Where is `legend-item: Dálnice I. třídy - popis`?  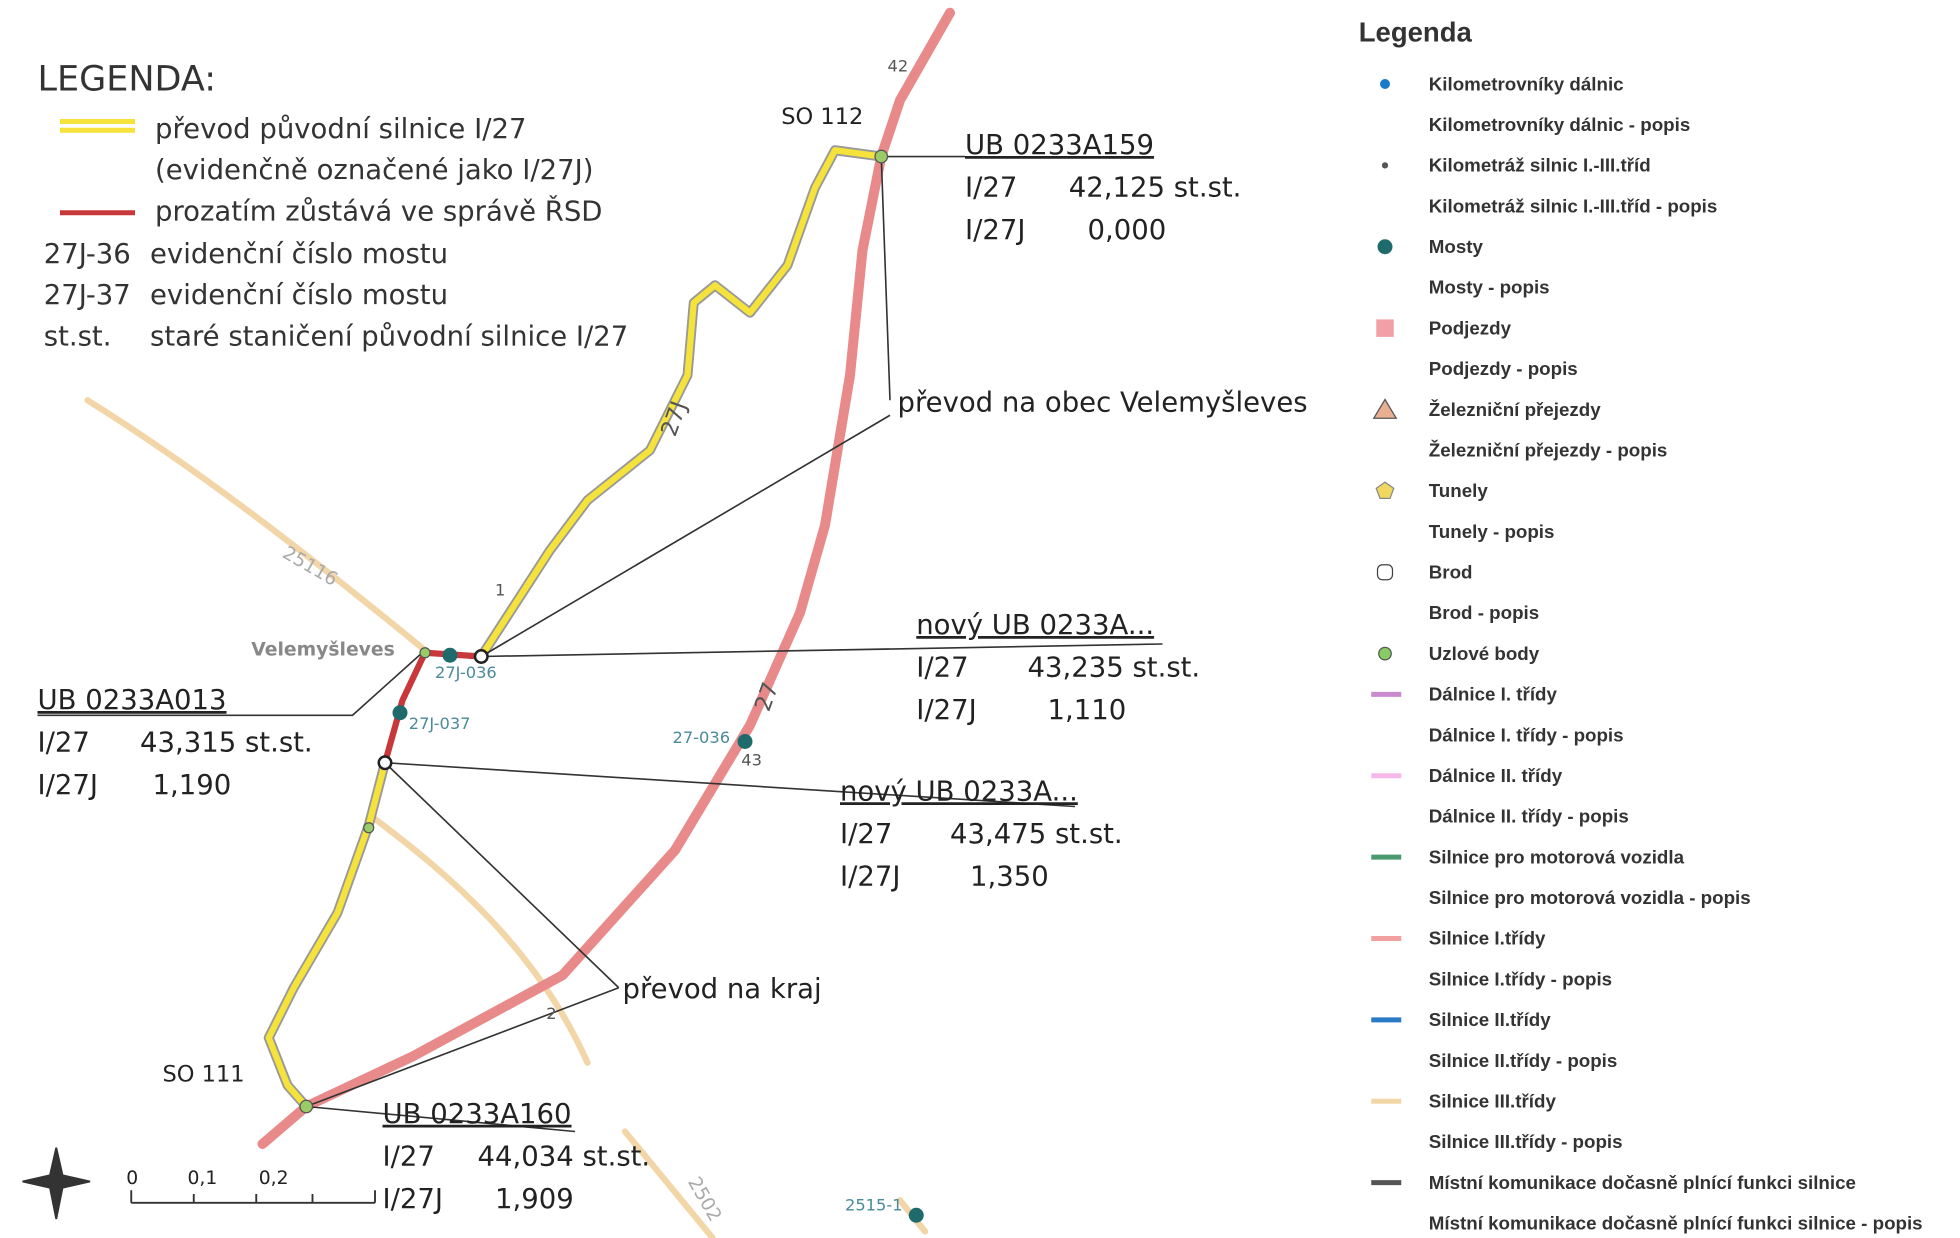 legend-item: Dálnice I. třídy - popis is located at coordinates (1526, 734).